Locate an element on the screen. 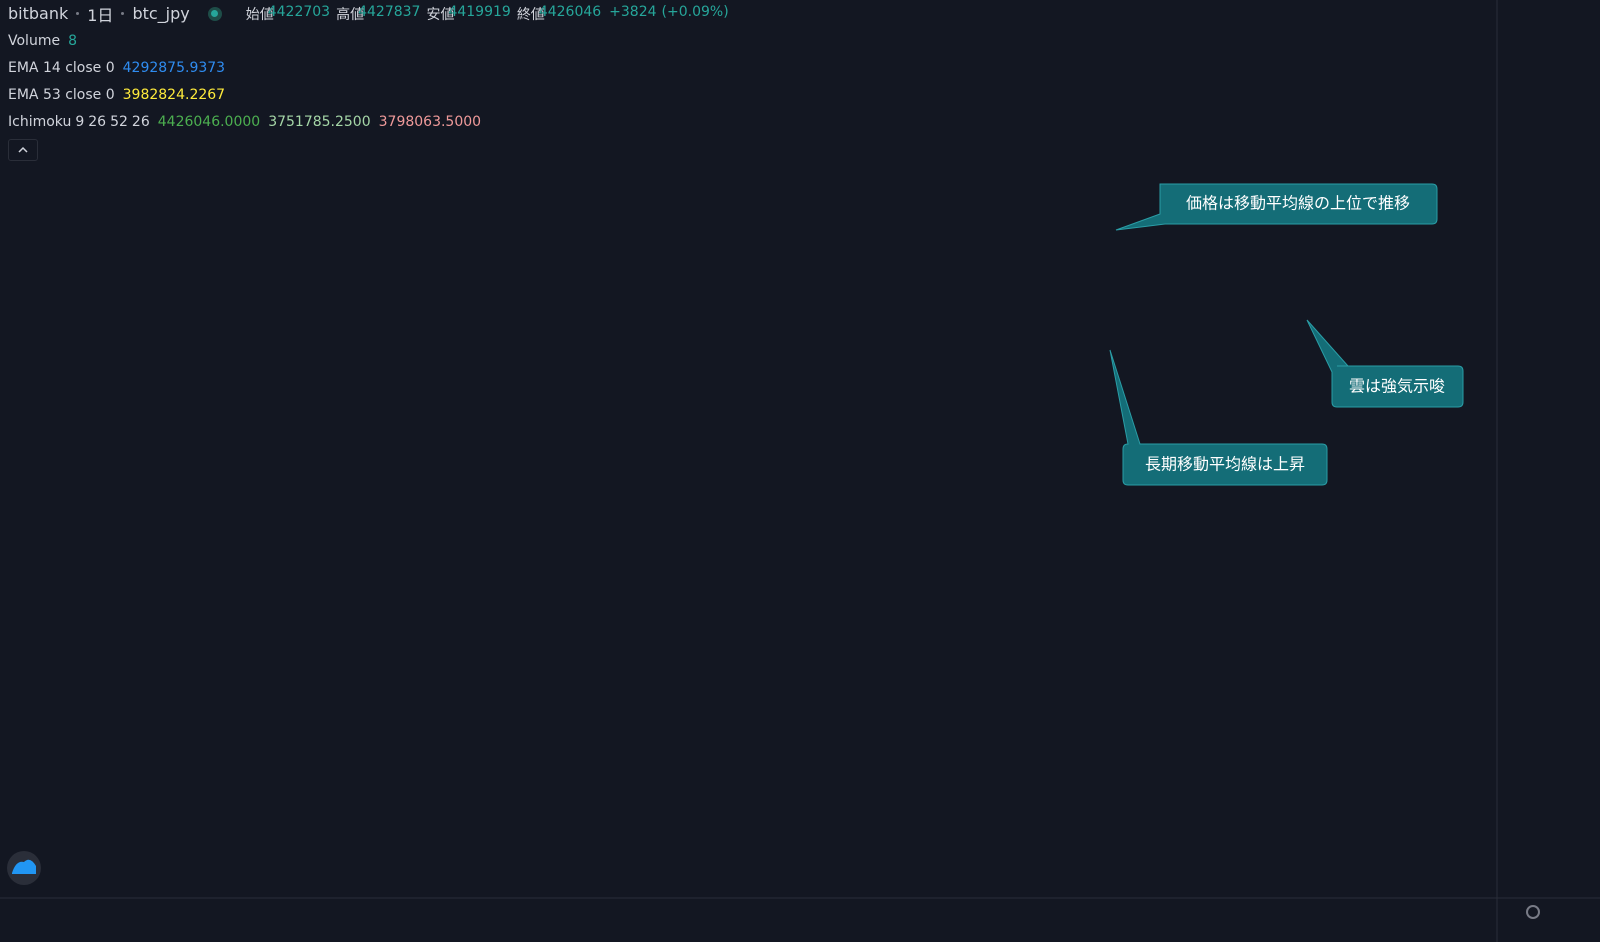  status-dot-inner is located at coordinates (215, 13).